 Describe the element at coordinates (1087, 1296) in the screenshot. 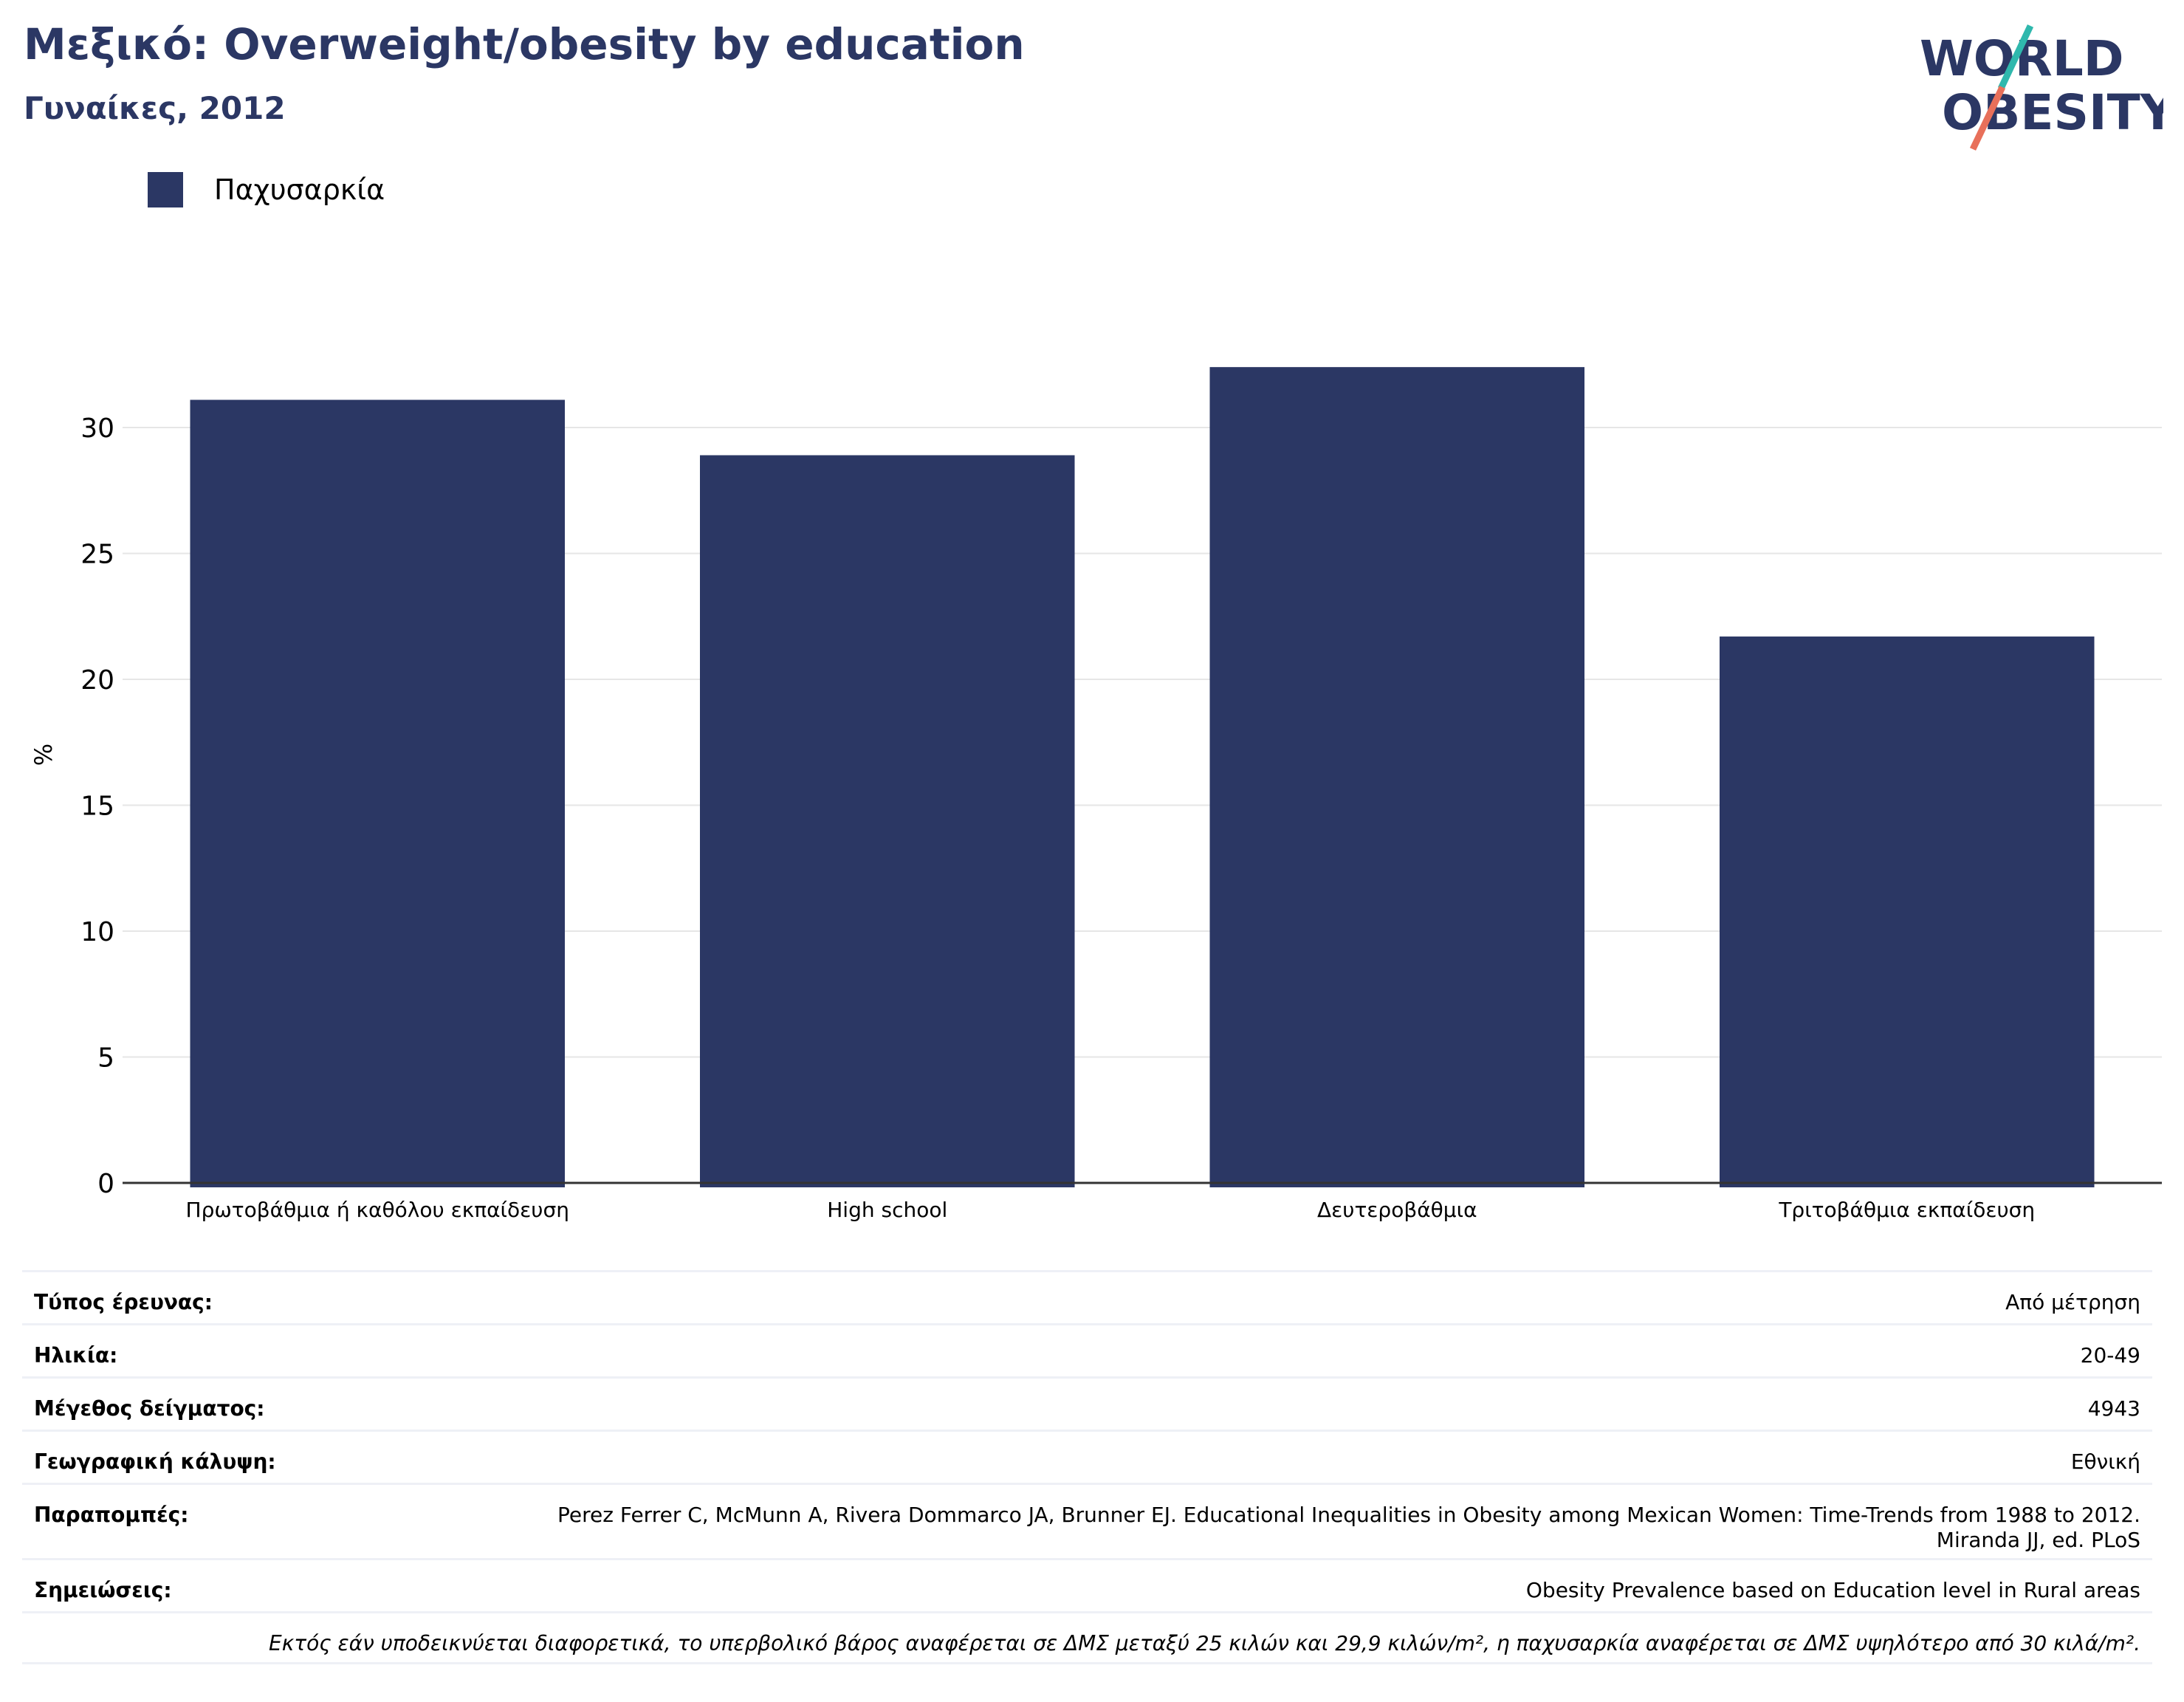

I see `info-row-survey-type: Τύπος έρευνας: Από μέτρηση` at that location.